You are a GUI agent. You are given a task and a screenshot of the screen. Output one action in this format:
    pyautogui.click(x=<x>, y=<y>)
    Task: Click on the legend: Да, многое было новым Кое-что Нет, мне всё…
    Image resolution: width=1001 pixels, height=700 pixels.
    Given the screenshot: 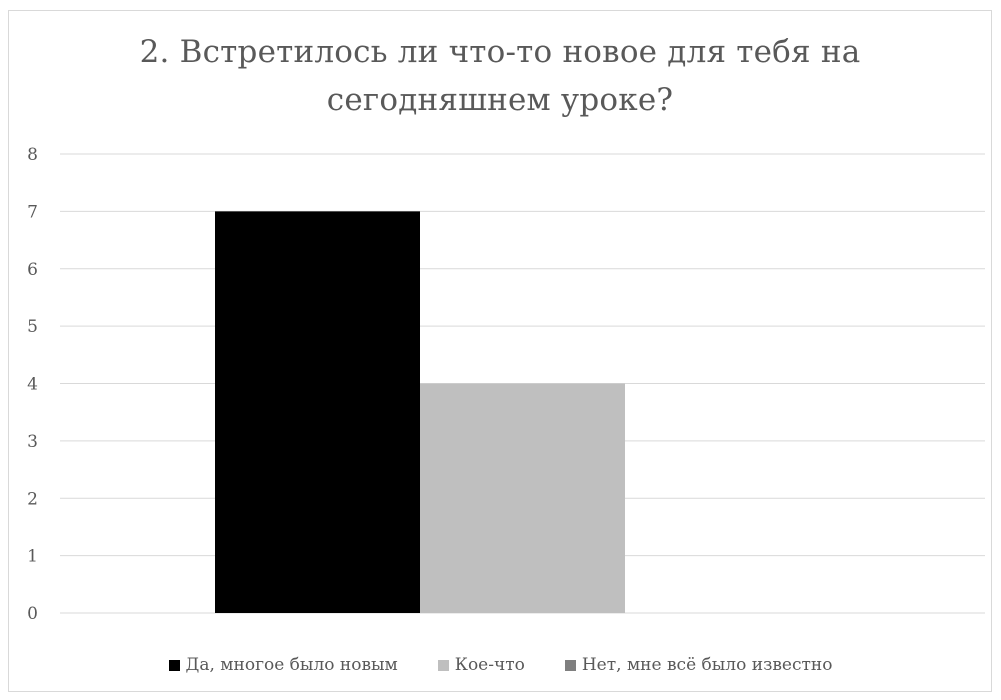 What is the action you would take?
    pyautogui.click(x=500, y=665)
    